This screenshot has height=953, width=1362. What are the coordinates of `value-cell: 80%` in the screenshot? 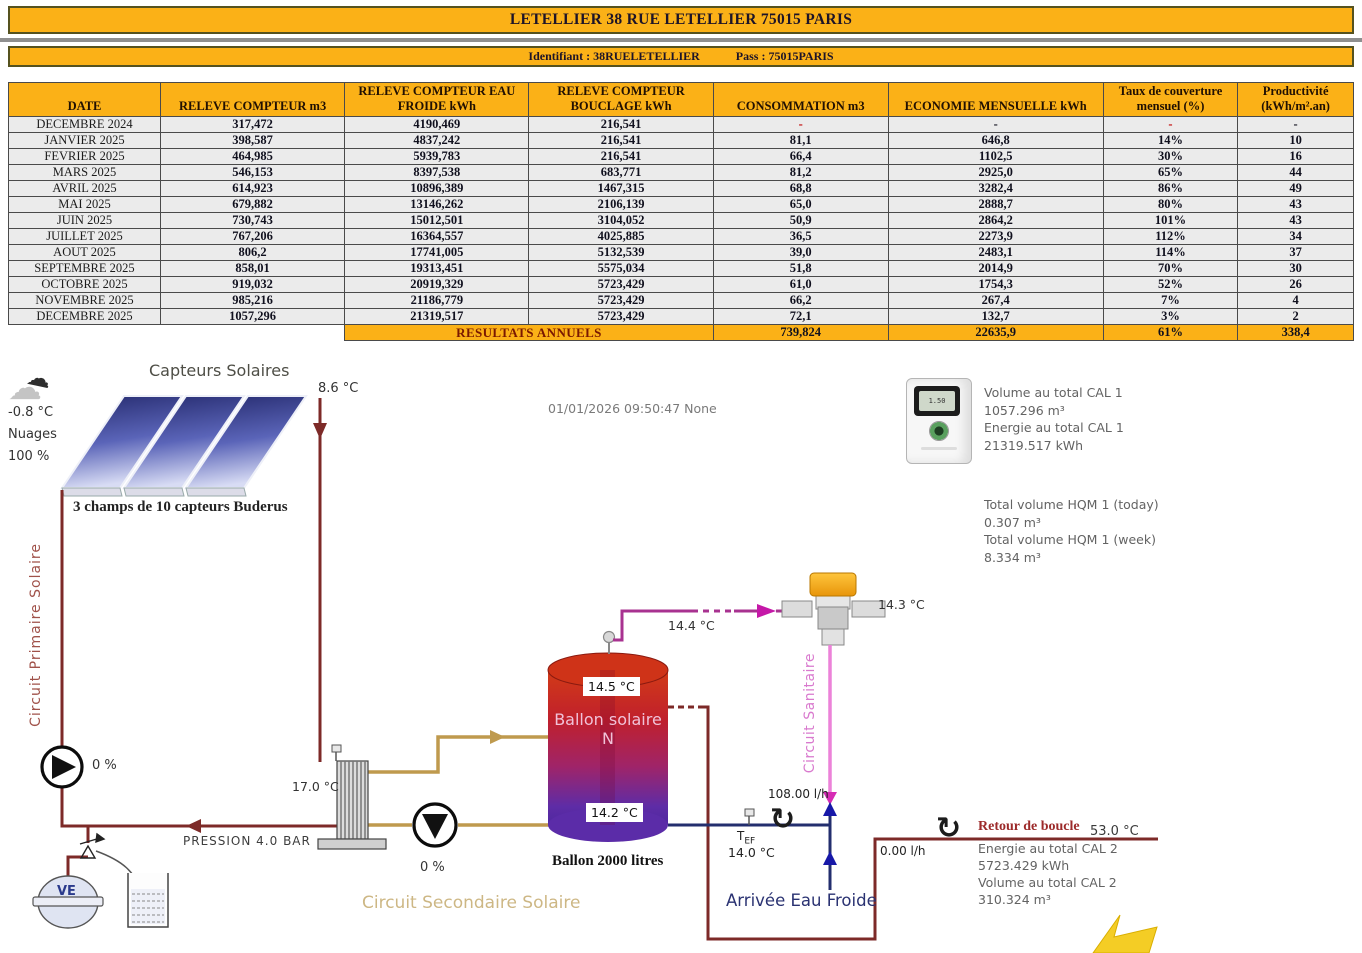 It's located at (1170, 204).